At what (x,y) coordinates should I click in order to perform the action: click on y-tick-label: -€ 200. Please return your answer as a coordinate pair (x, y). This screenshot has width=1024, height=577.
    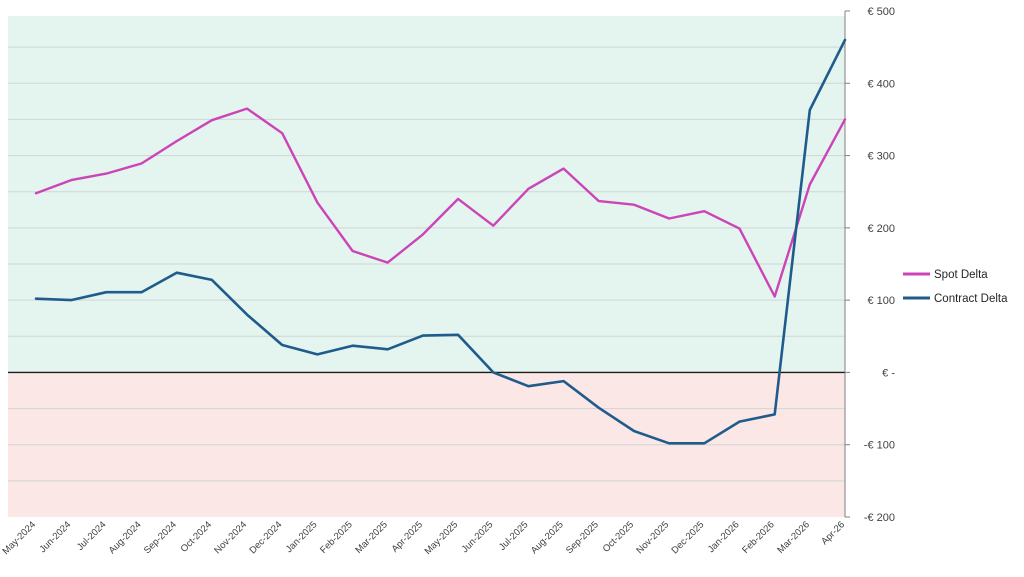
    Looking at the image, I should click on (879, 518).